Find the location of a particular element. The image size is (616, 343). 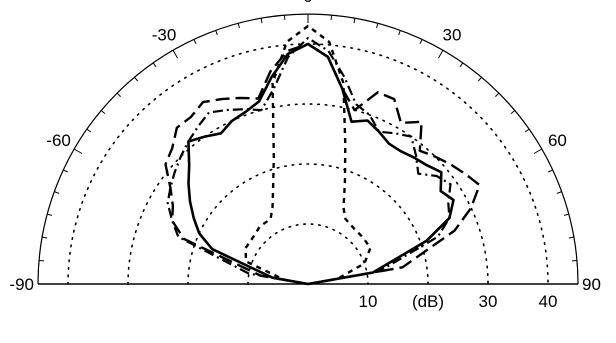

angle-label: -30 is located at coordinates (164, 35).